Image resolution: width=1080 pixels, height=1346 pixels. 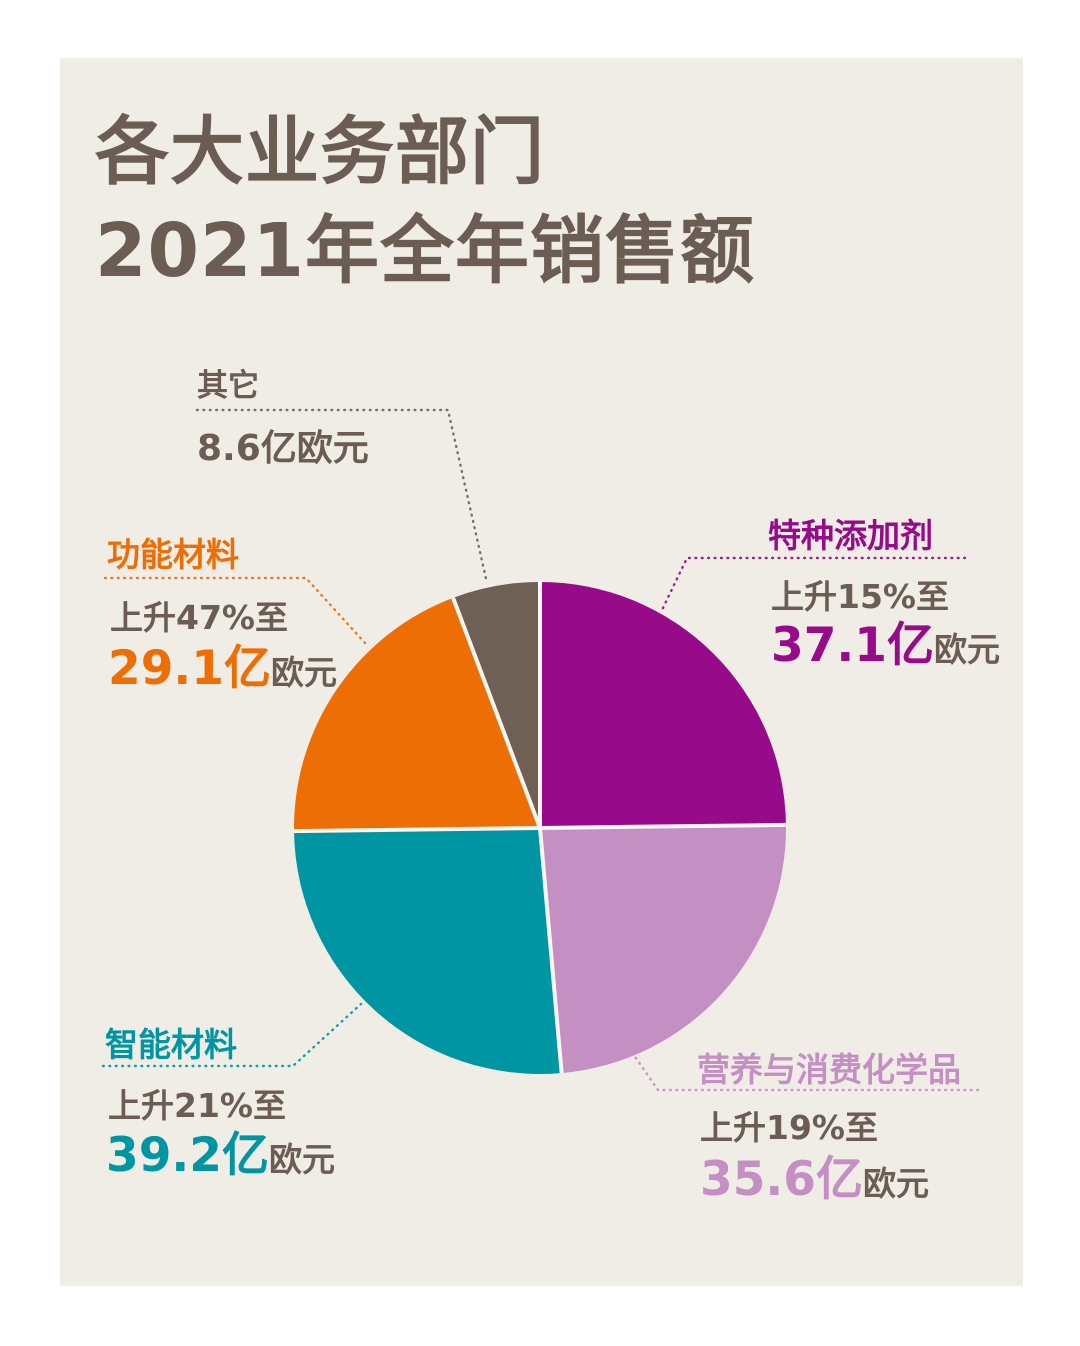 I want to click on callout-specialty-change: 上升15%至, so click(x=860, y=596).